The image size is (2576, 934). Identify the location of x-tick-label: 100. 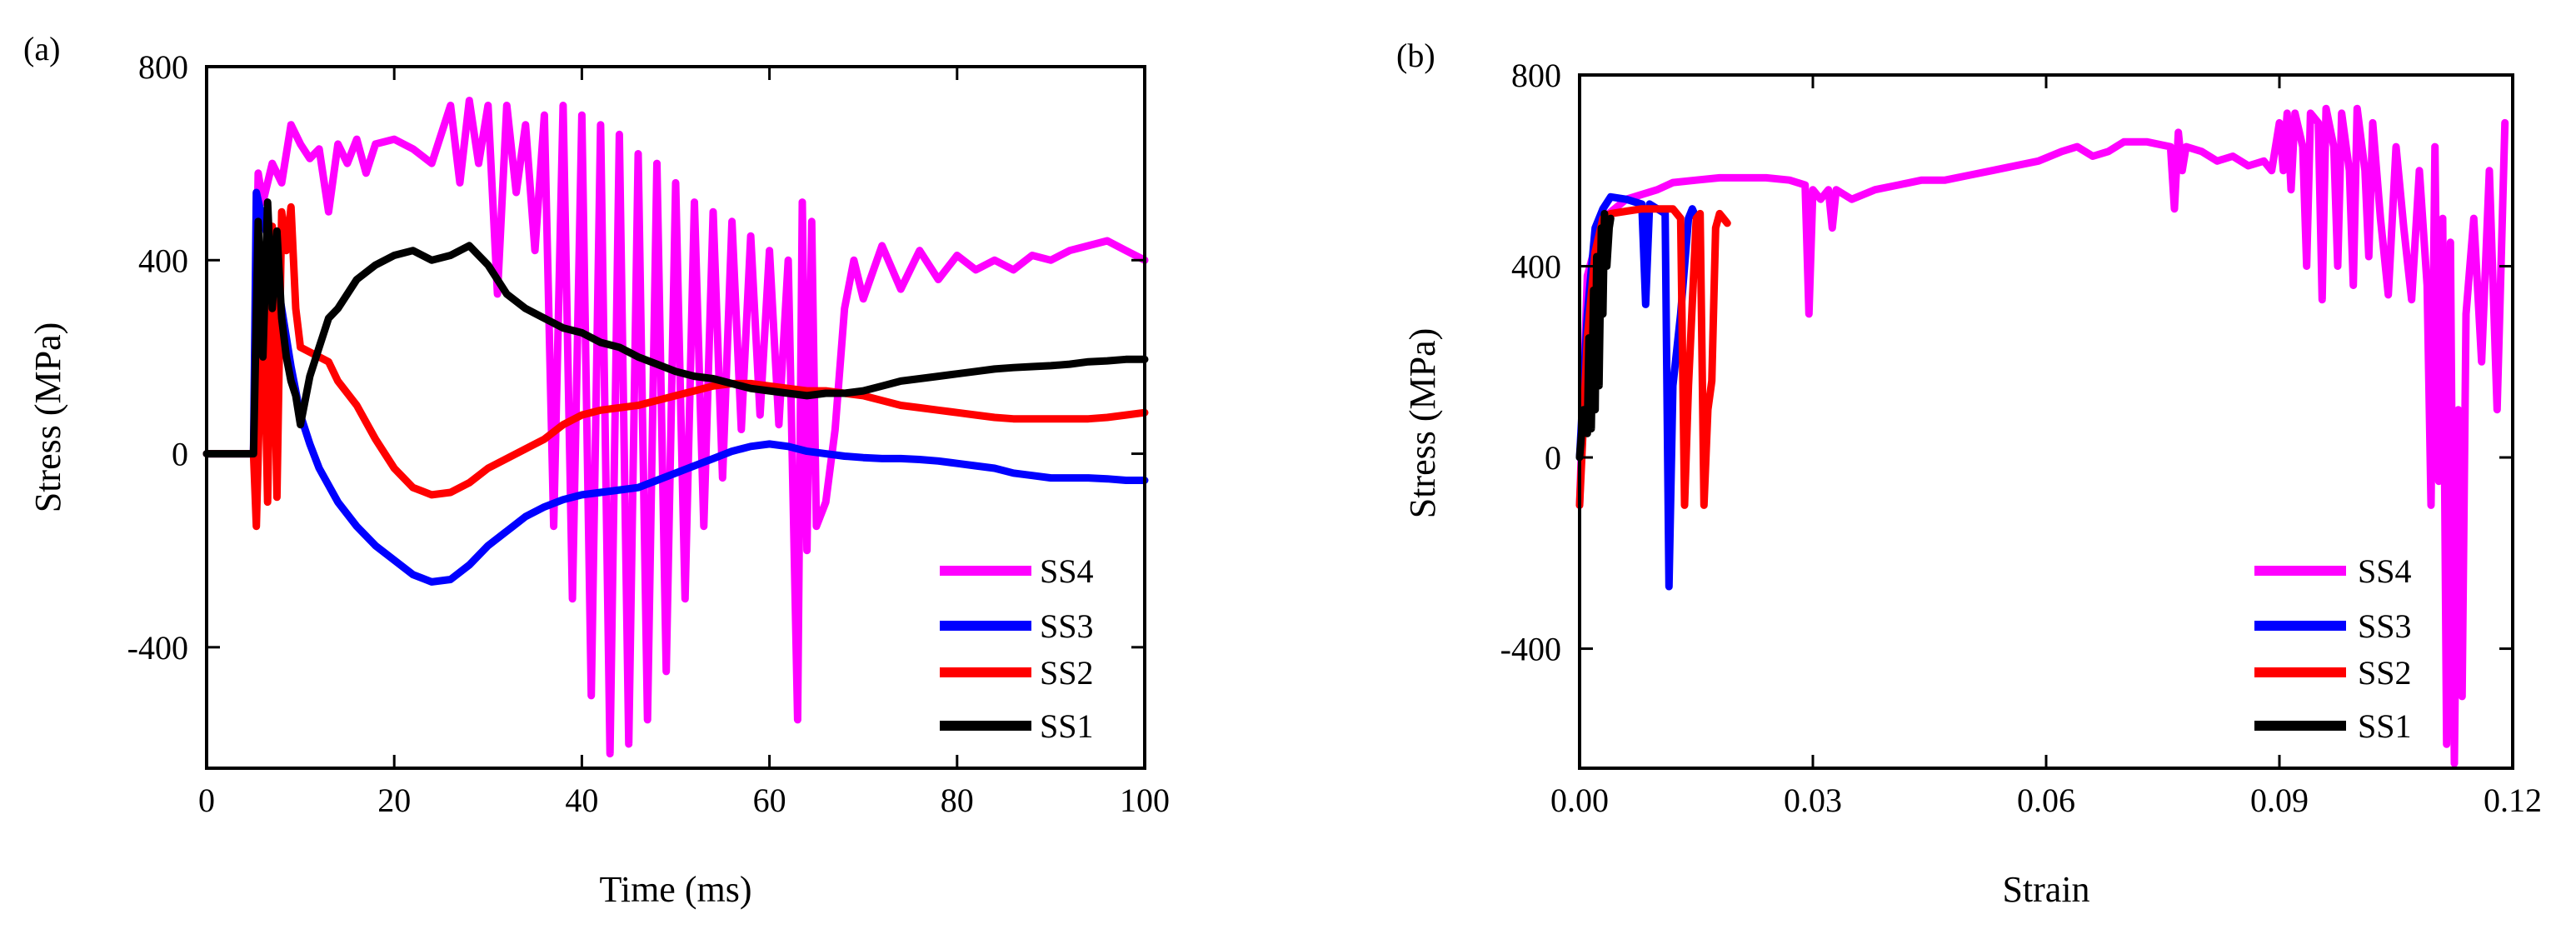
(1145, 800).